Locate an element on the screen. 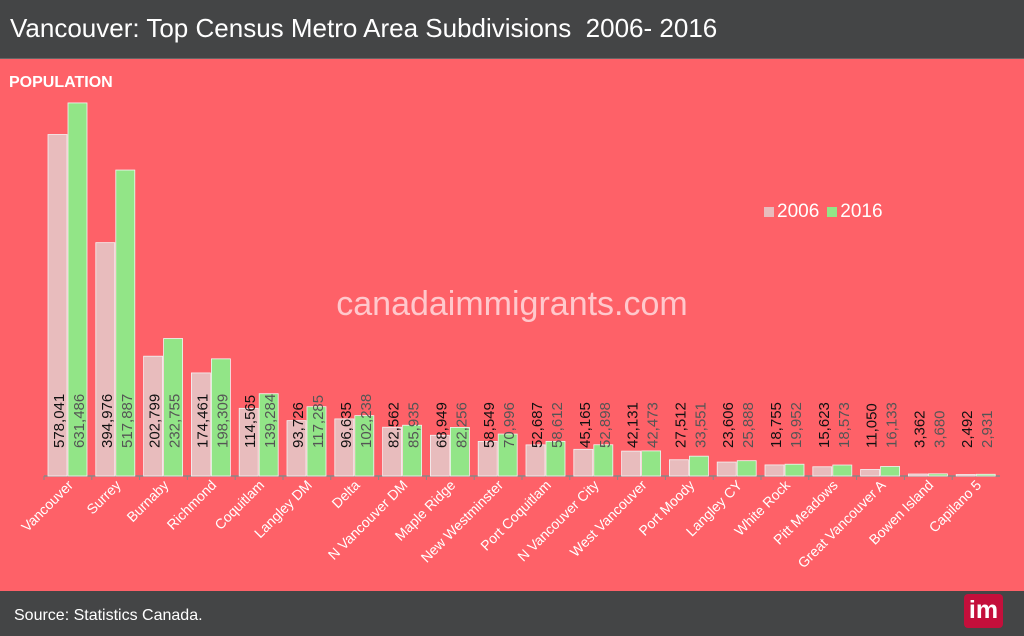 Image resolution: width=1024 pixels, height=636 pixels. watermark: canadaimmigrants.com is located at coordinates (512, 304).